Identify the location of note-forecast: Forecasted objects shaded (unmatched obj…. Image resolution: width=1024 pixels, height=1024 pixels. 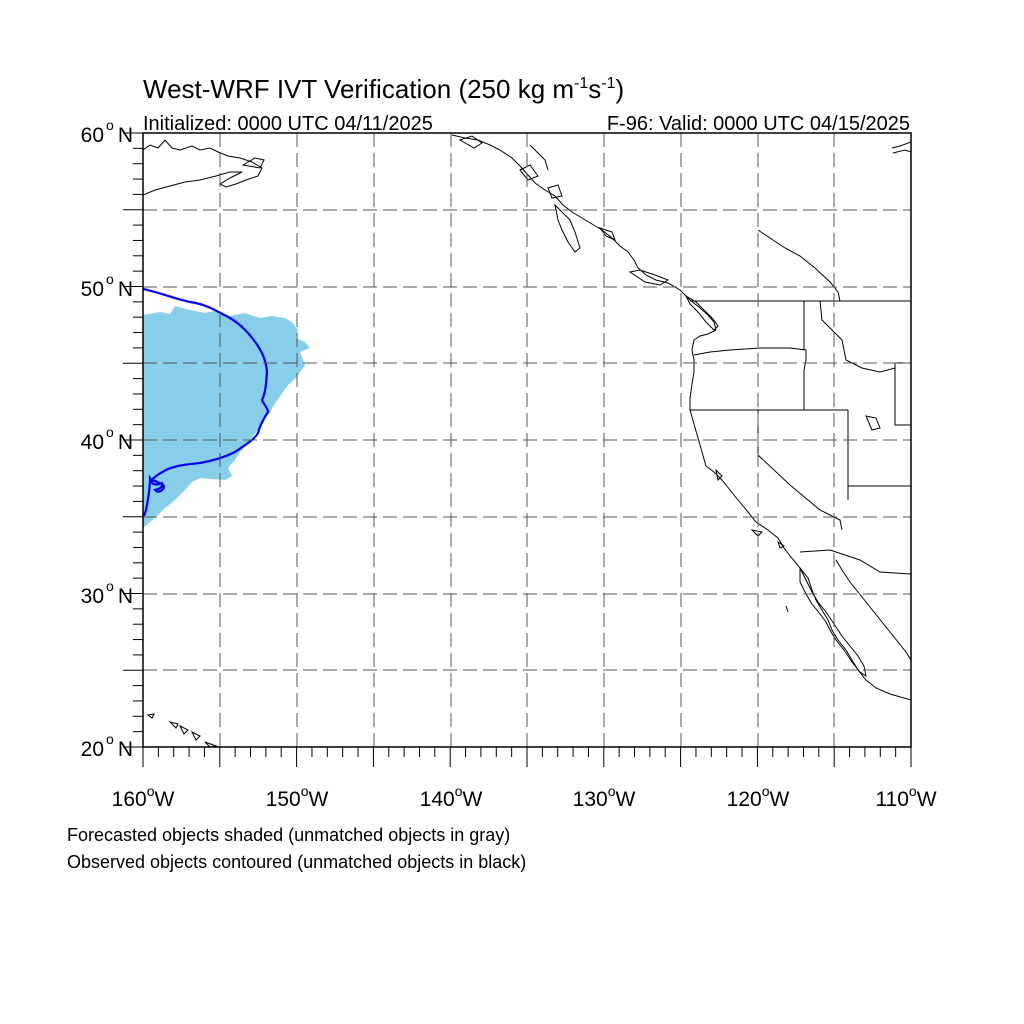
(289, 835).